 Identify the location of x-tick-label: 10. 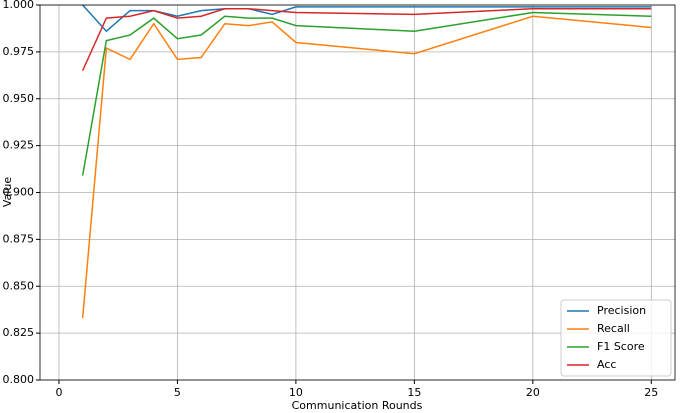
(296, 392).